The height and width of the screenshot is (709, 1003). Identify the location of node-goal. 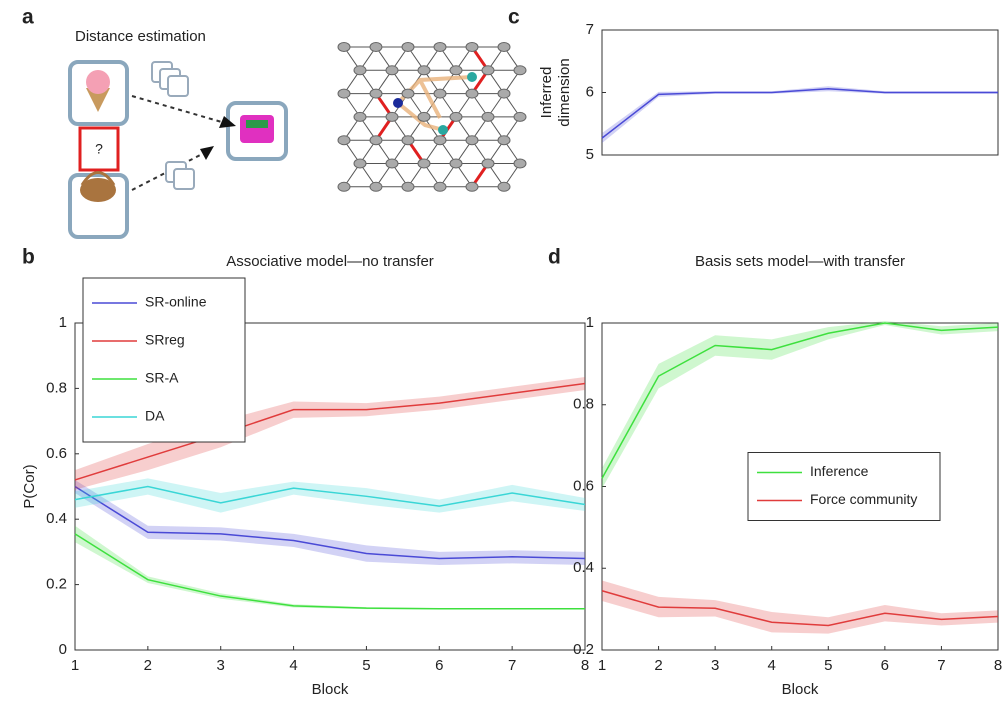
(443, 130).